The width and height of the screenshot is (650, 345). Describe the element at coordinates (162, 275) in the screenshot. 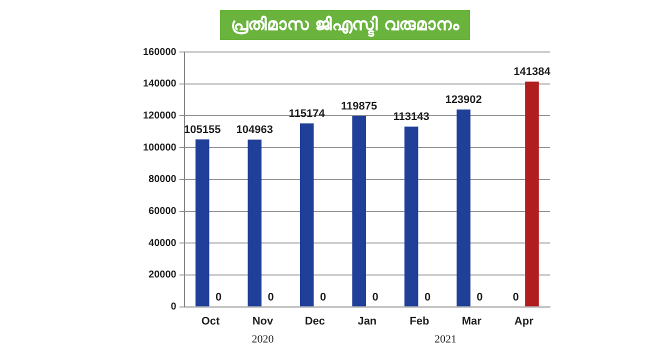

I see `y-tick-label: 20000` at that location.